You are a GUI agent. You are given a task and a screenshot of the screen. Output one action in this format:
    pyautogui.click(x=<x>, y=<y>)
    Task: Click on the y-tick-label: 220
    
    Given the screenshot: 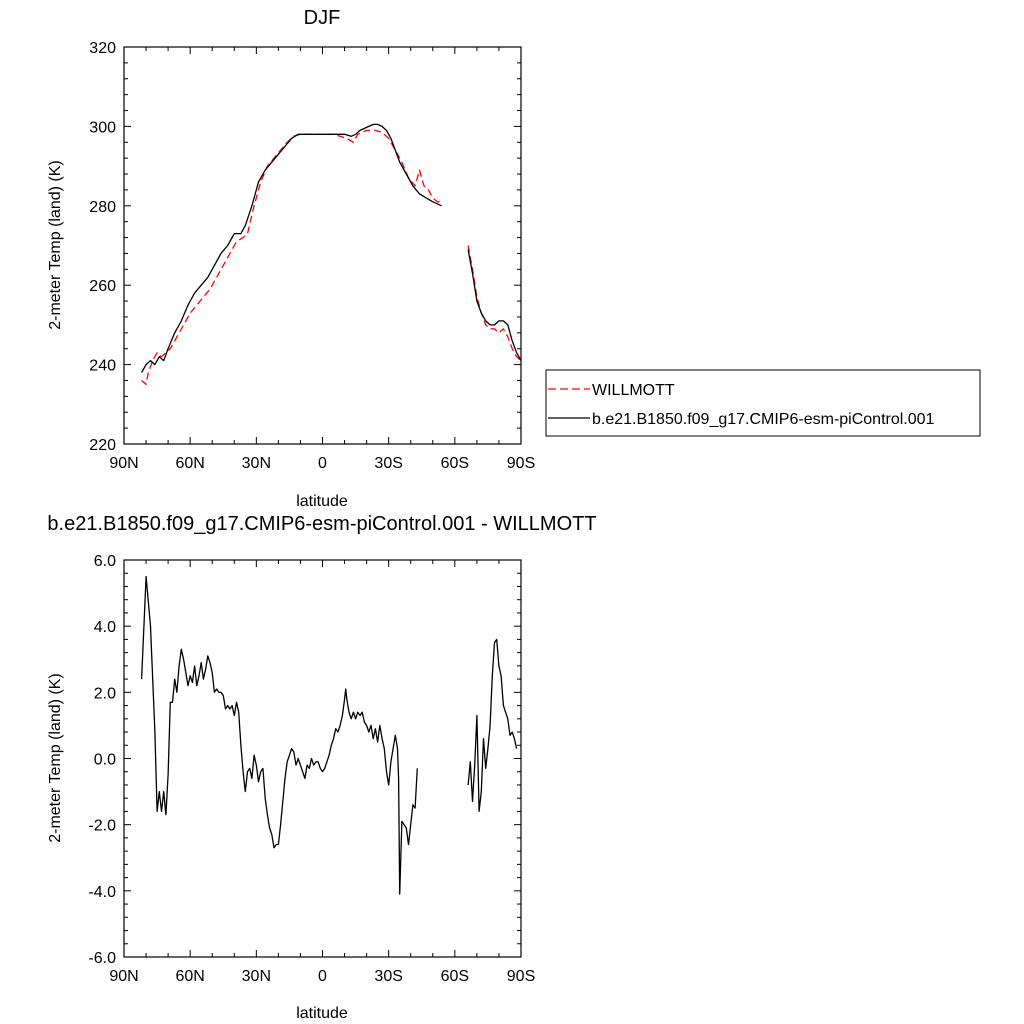 What is the action you would take?
    pyautogui.click(x=102, y=445)
    